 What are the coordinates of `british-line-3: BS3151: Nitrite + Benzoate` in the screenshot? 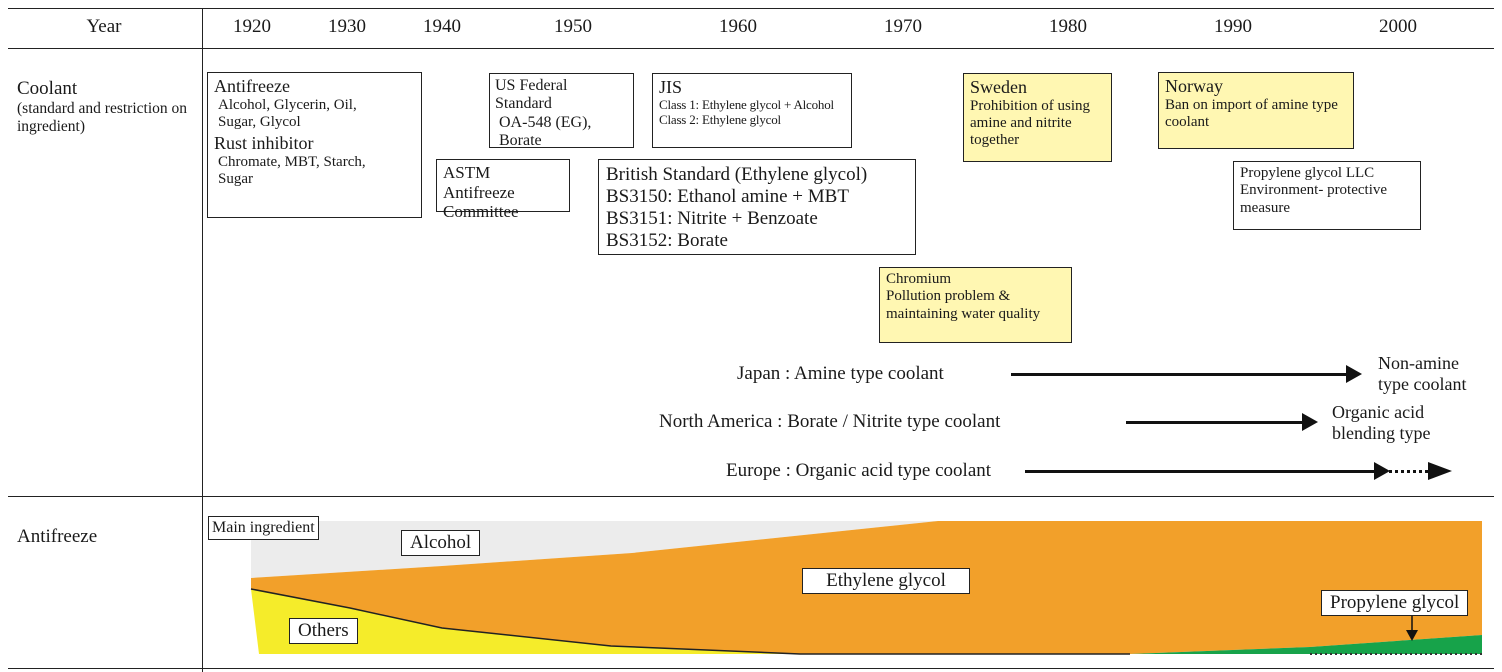 It's located at (712, 218).